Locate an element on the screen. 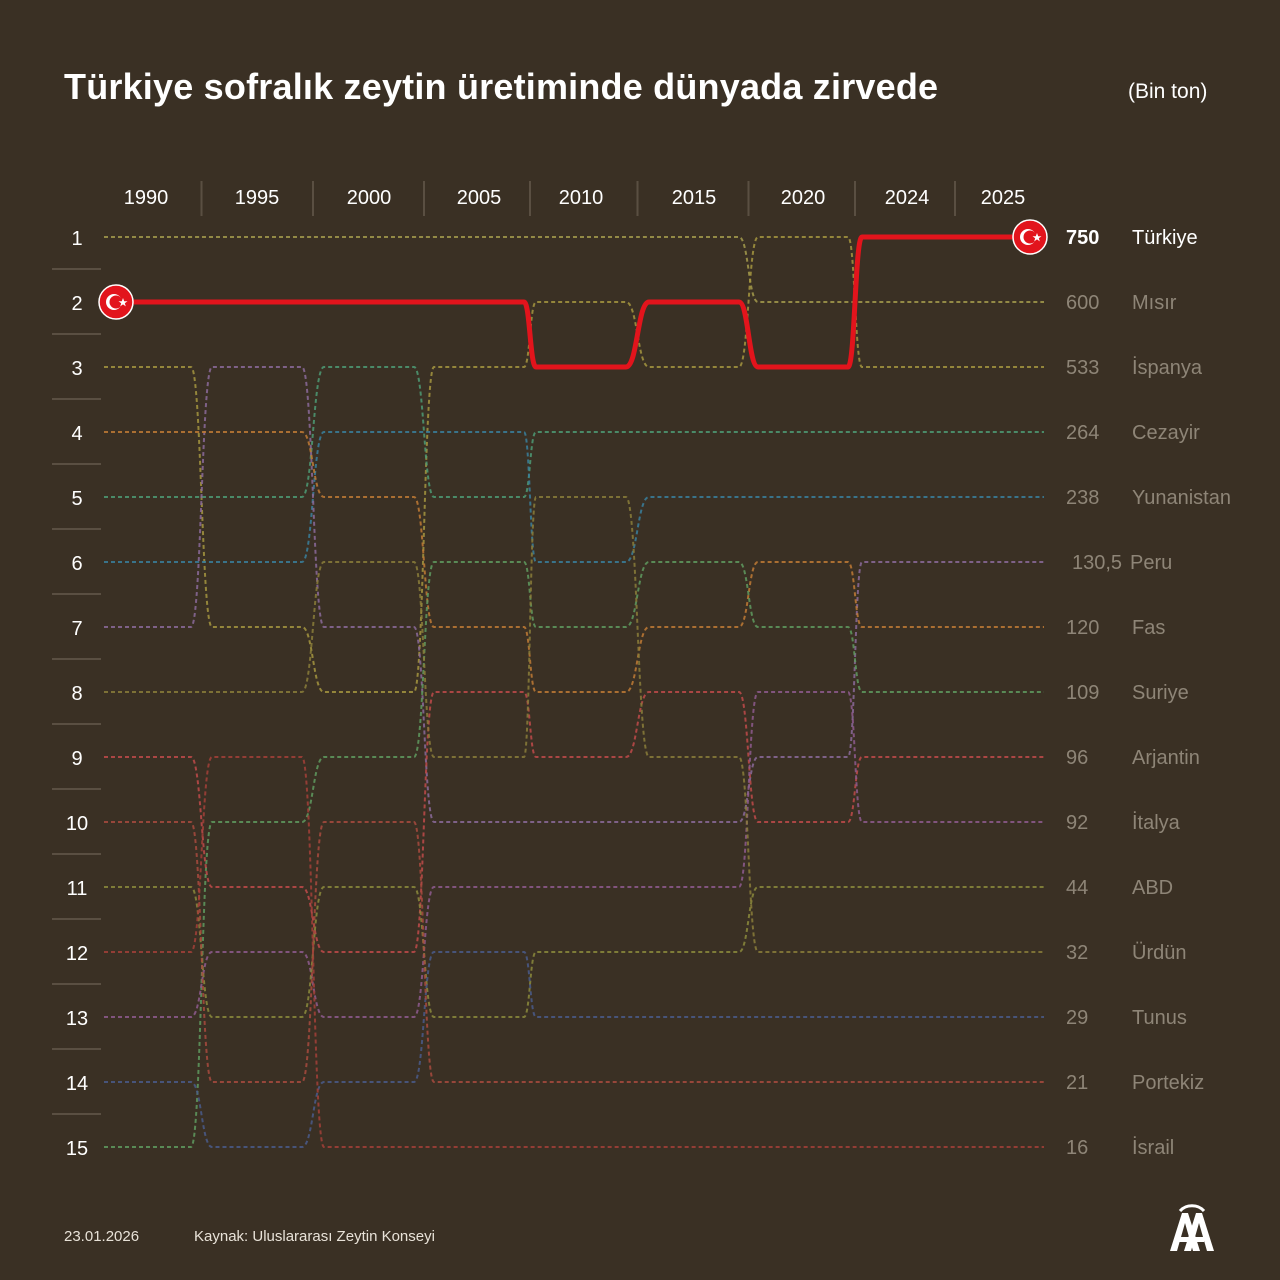  series-name: Arjantin is located at coordinates (1166, 758).